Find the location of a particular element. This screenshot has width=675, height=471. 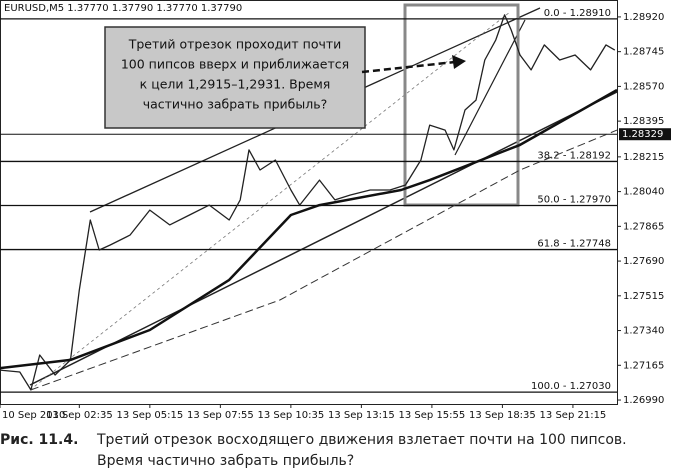

annotation-arrow is located at coordinates (408, 67).